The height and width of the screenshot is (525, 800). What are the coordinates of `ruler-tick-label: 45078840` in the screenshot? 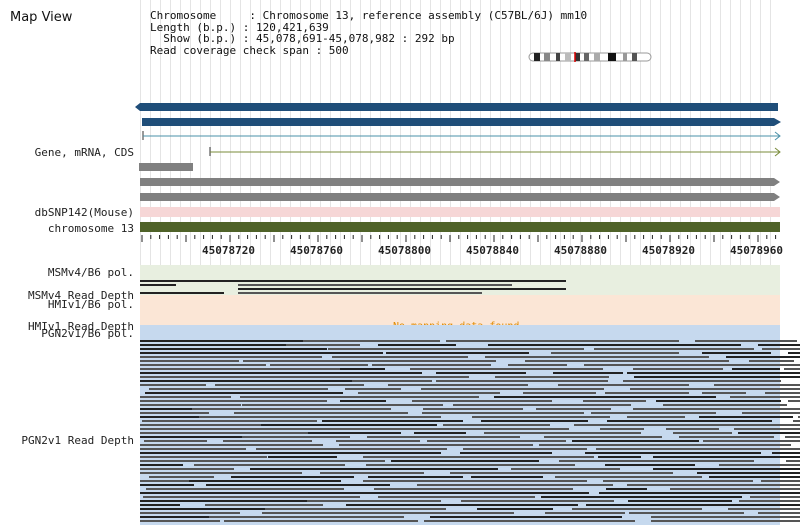 It's located at (492, 250).